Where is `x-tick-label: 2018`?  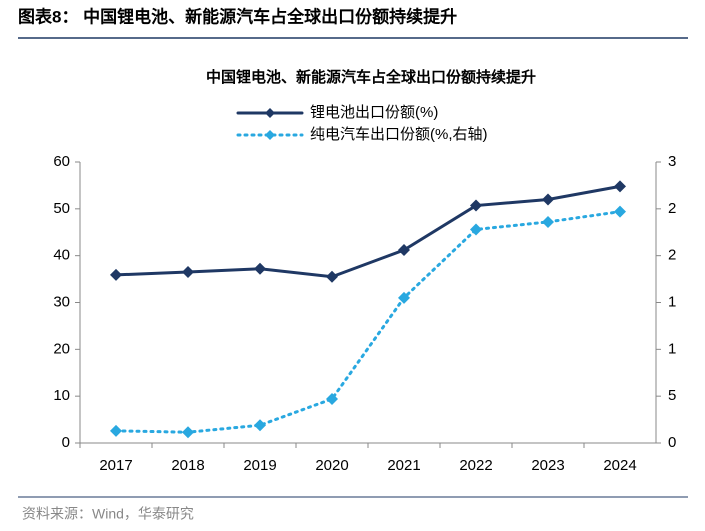
x-tick-label: 2018 is located at coordinates (187, 465).